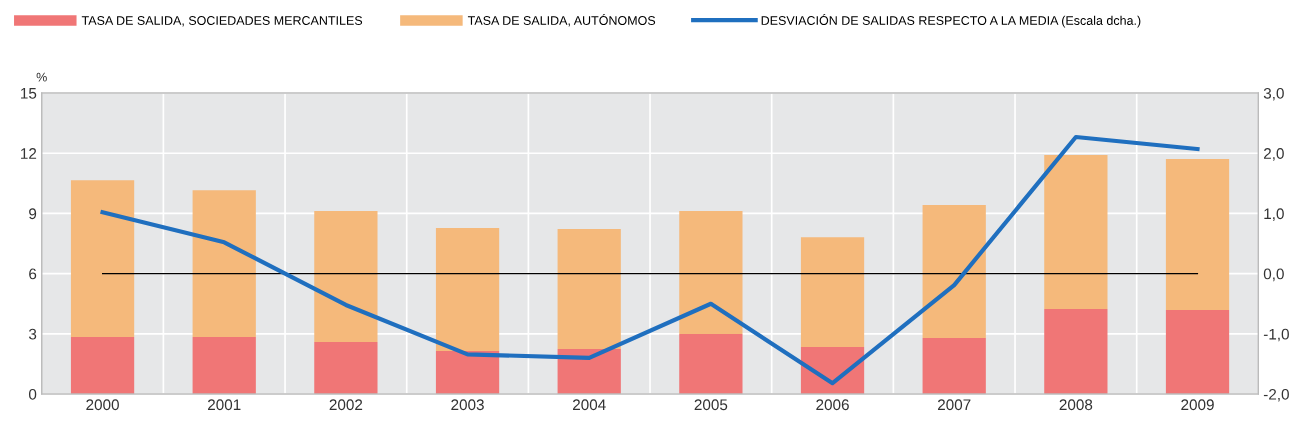  I want to click on y2-tick-label: -1,0, so click(1276, 335).